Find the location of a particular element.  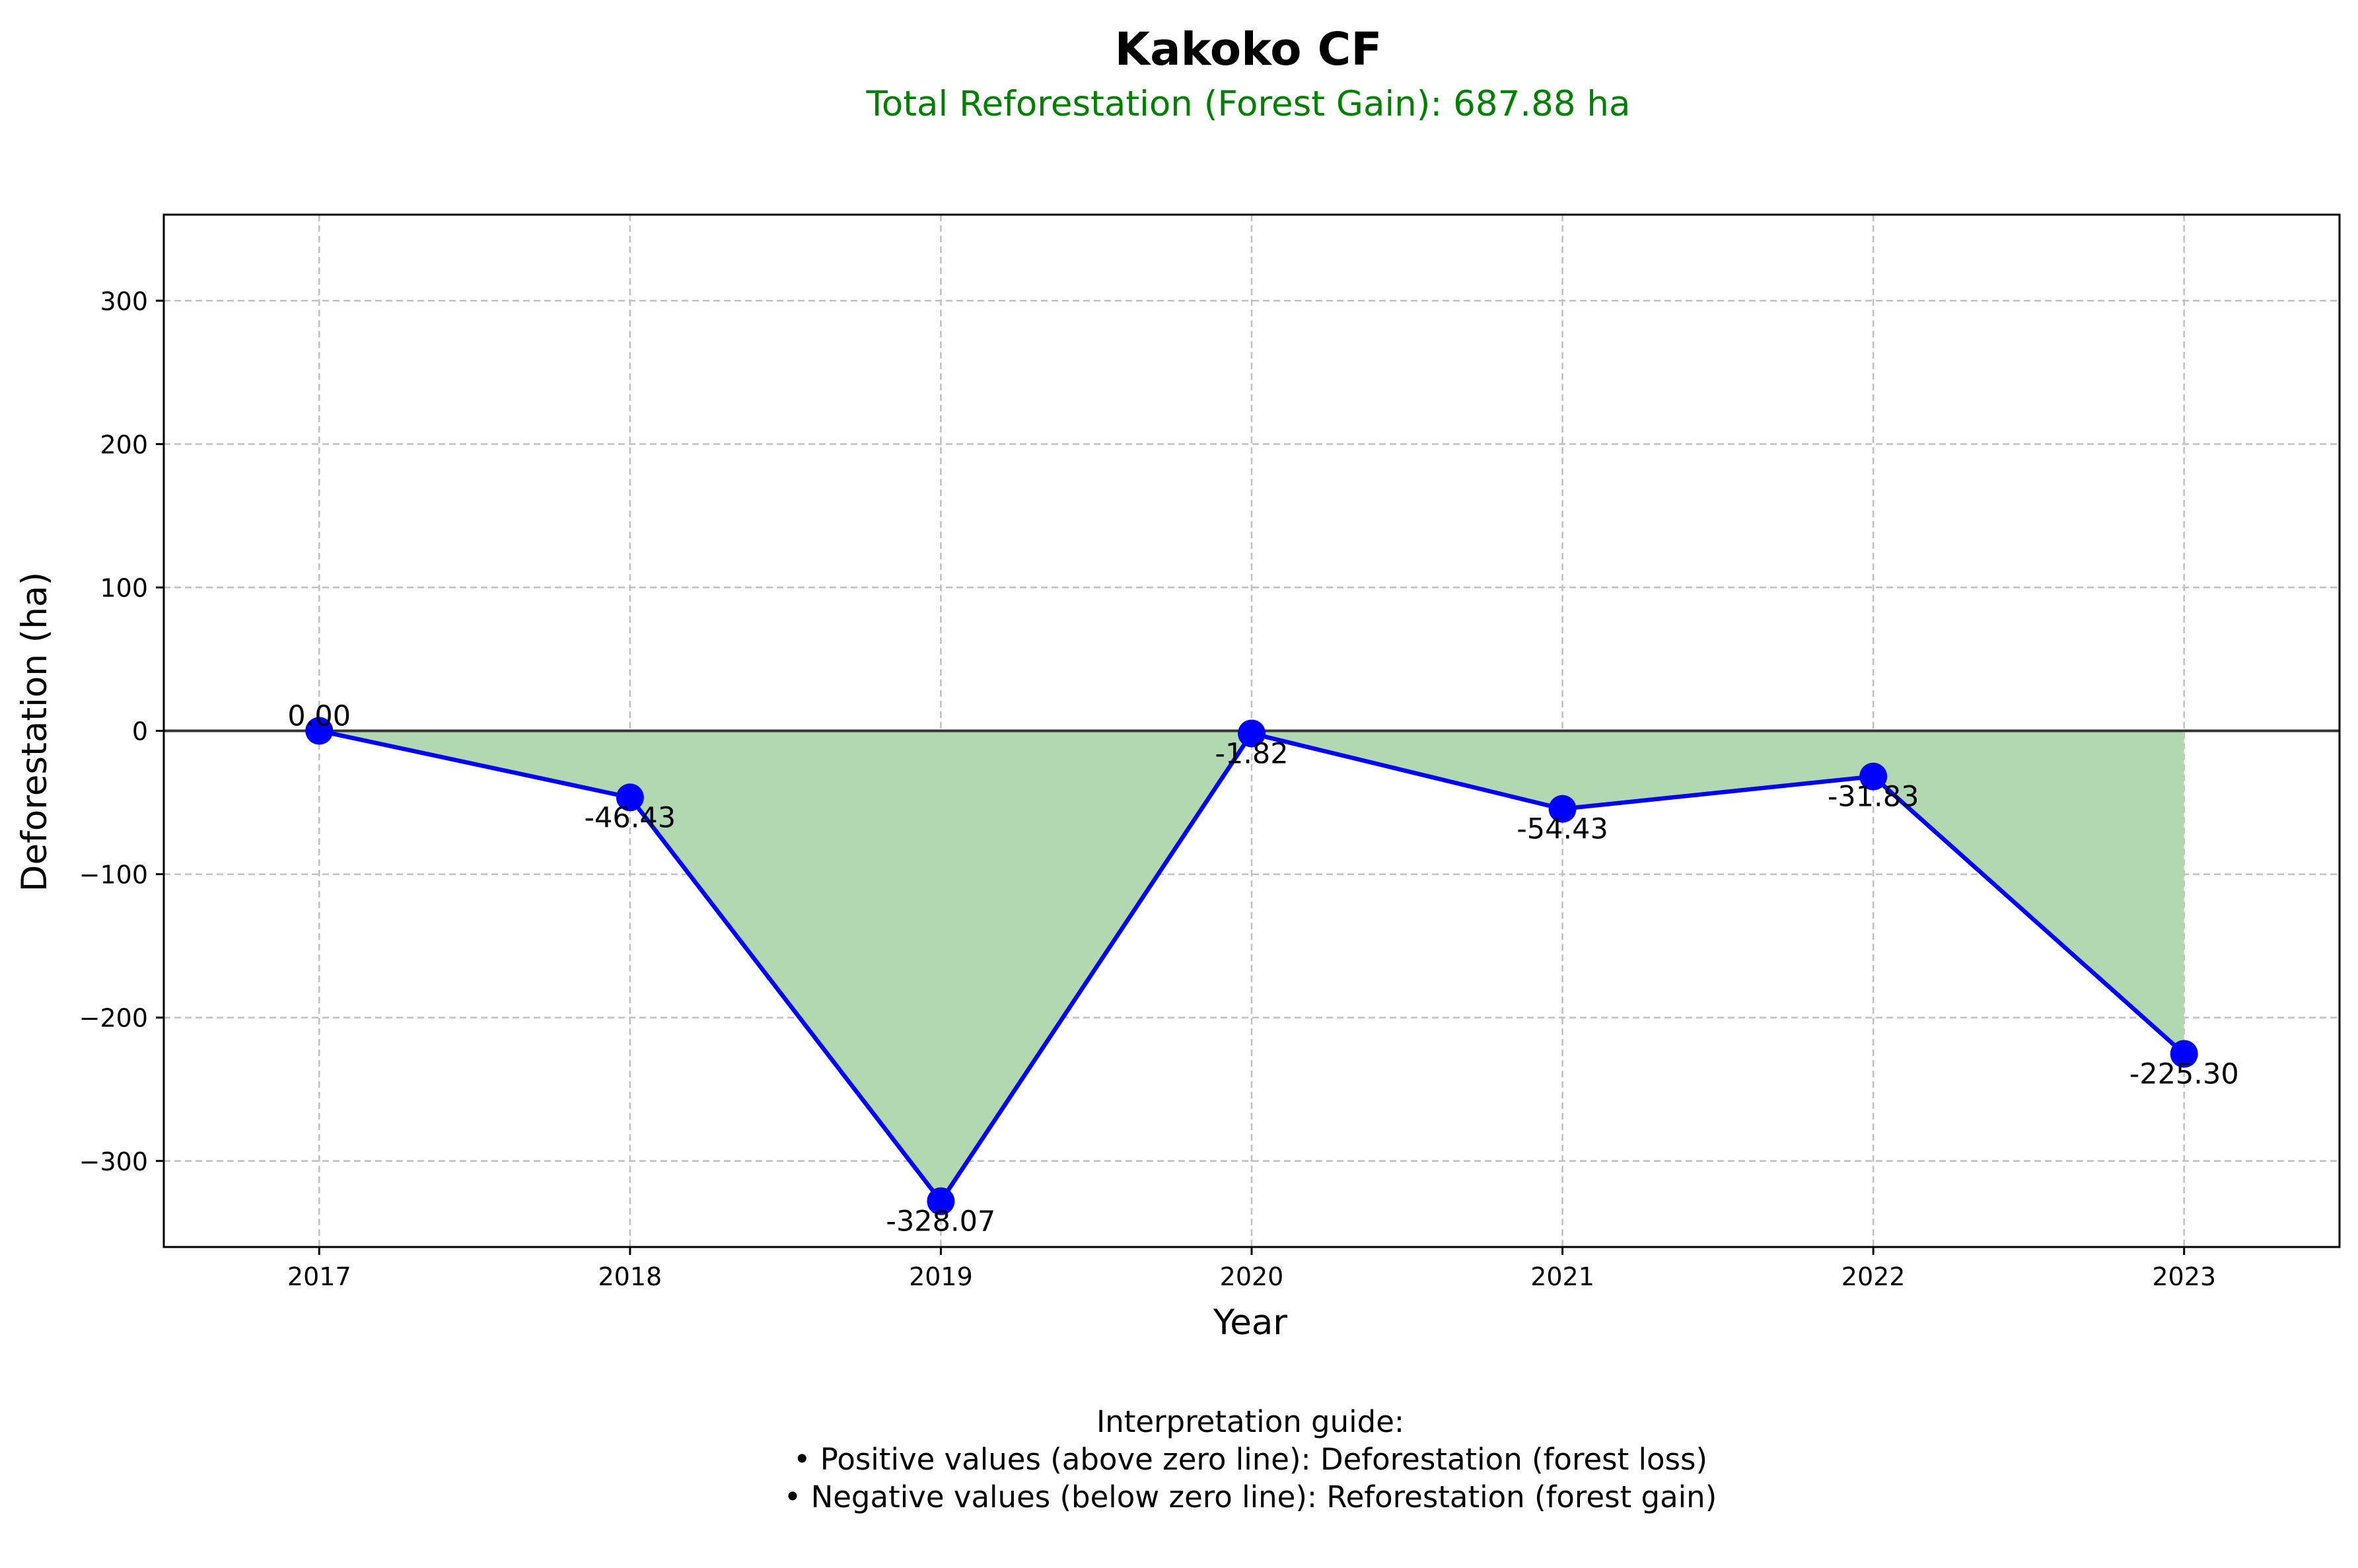

chart-title: Kakoko CF is located at coordinates (1248, 49).